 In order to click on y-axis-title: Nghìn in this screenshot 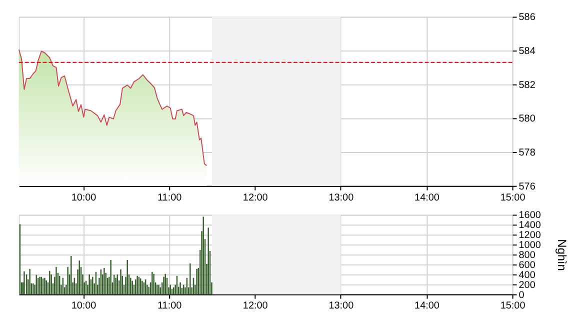, I will do `click(561, 255)`.